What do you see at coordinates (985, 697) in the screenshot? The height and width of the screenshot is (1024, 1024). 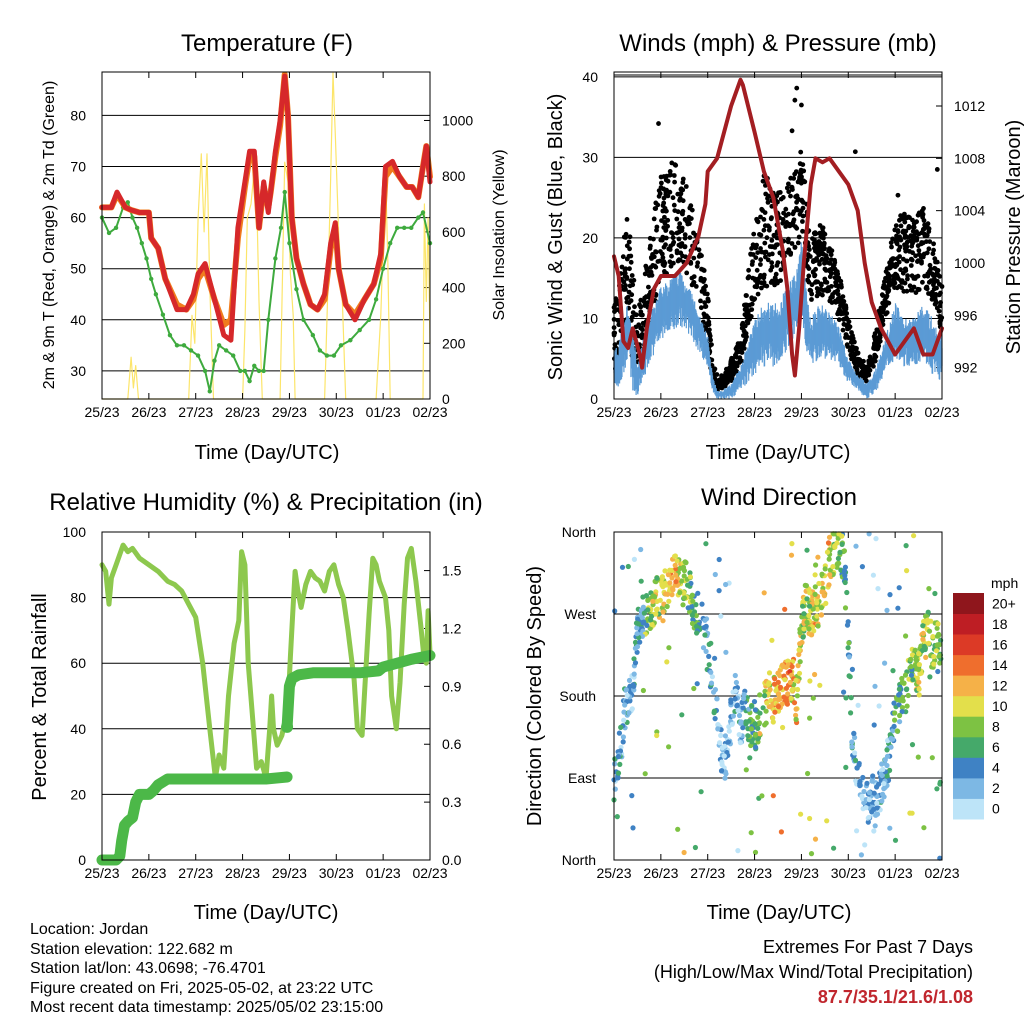 I see `speed-colorbar: mph 0 2 4 6 8 10 12 14 16 18 20+` at bounding box center [985, 697].